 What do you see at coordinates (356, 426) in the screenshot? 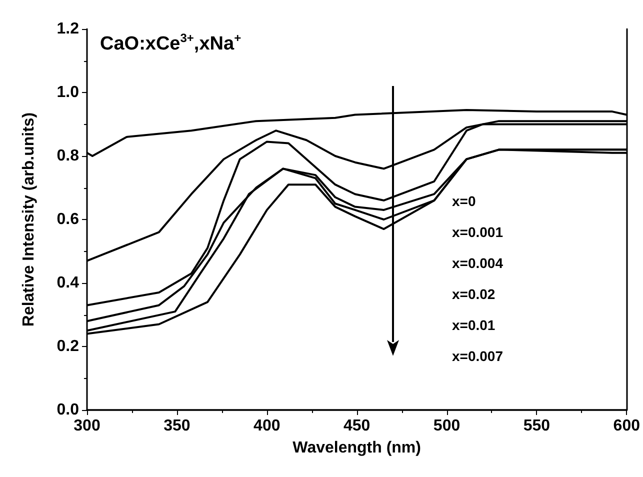
I see `x-tick-label: 450` at bounding box center [356, 426].